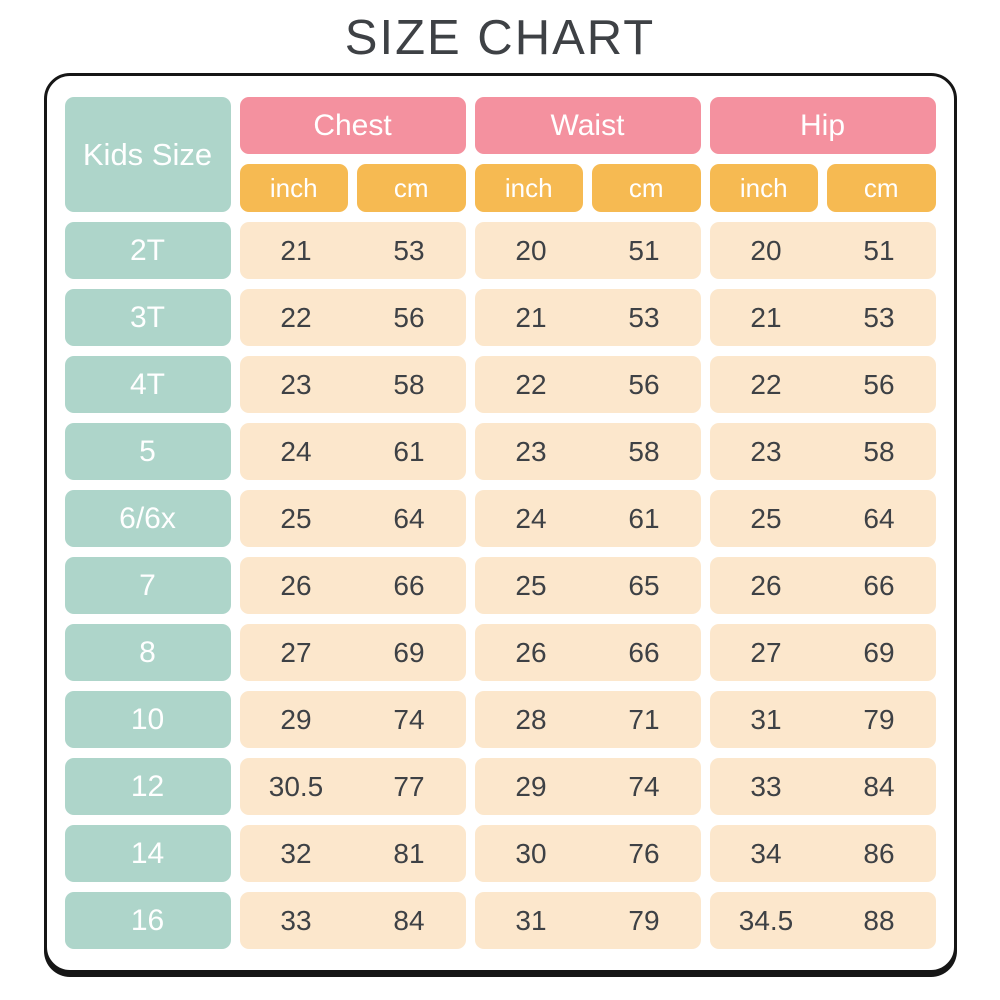 This screenshot has height=1000, width=1000. What do you see at coordinates (766, 920) in the screenshot?
I see `hip-inch-value: 34.5` at bounding box center [766, 920].